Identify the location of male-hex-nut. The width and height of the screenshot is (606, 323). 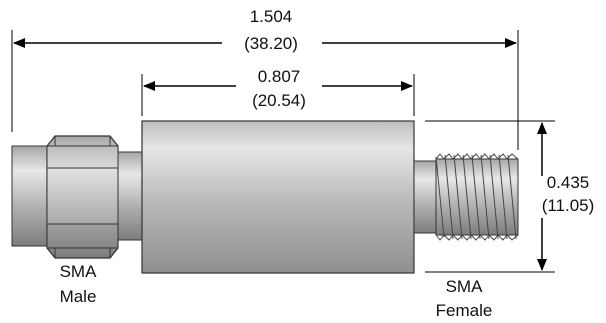
(82, 197).